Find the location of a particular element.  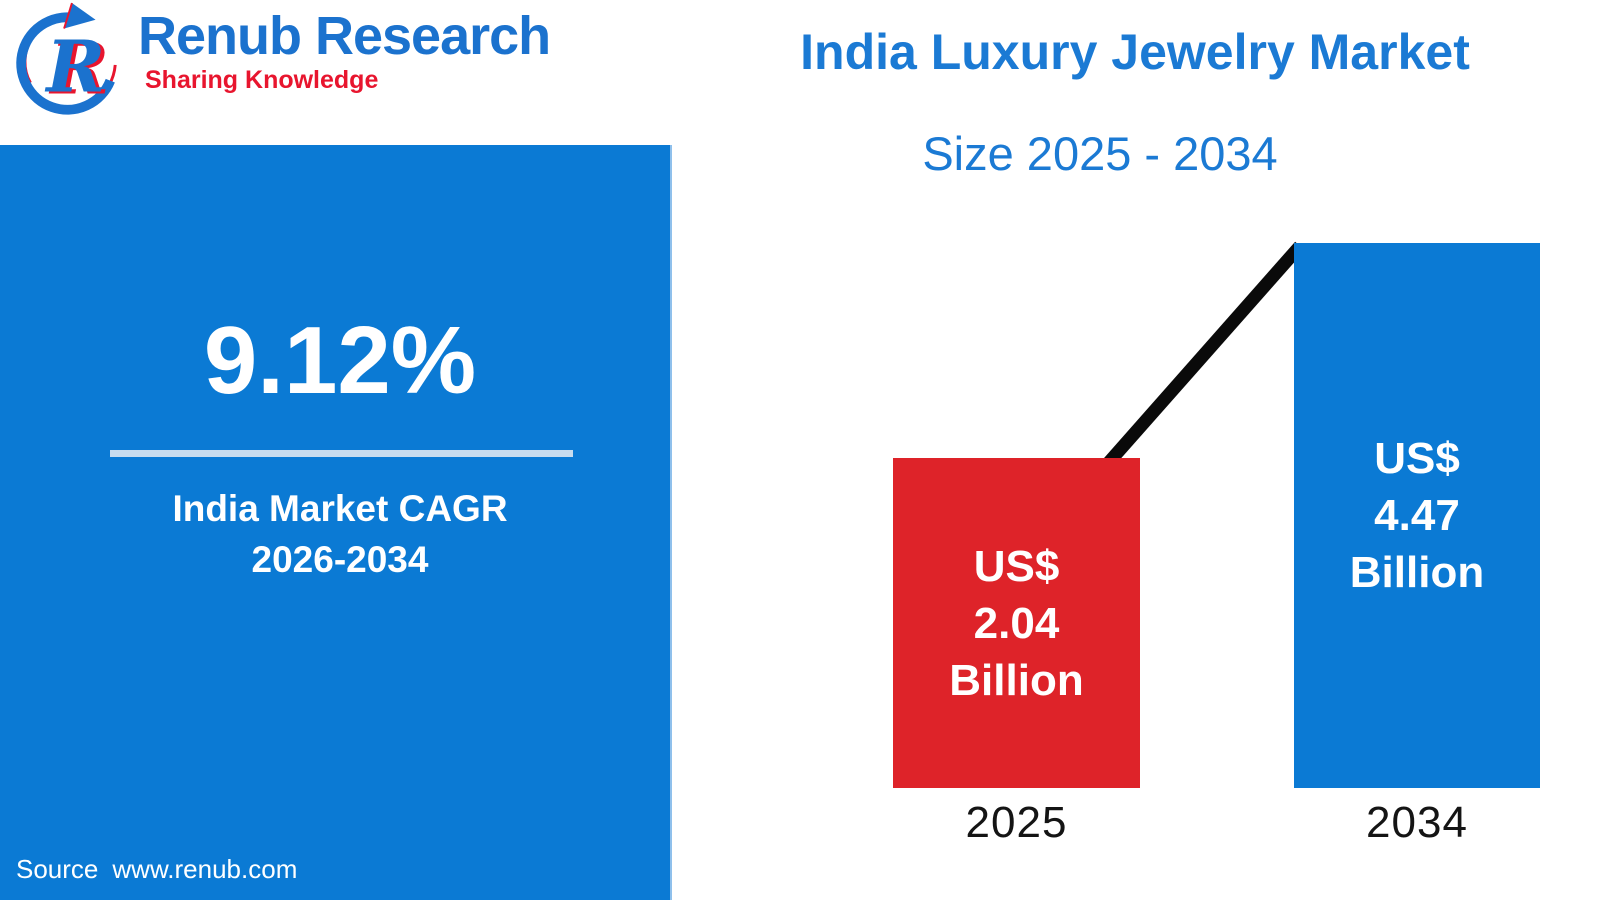

renub-logo: R R Renub Research Sharing Knowledge is located at coordinates (280, 61).